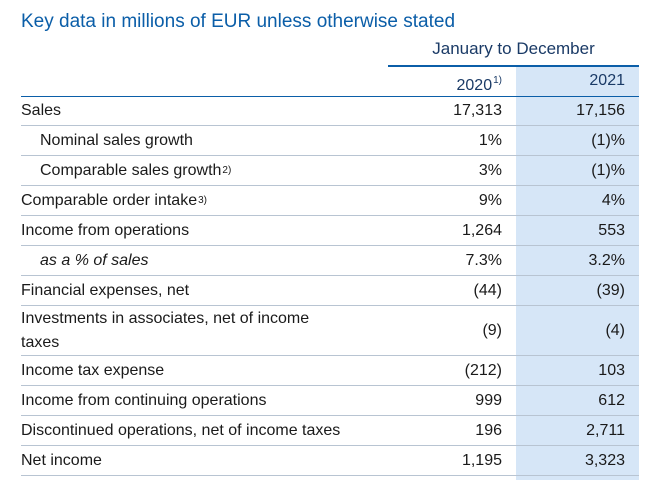  Describe the element at coordinates (492, 330) in the screenshot. I see `value-2020: (9)` at that location.